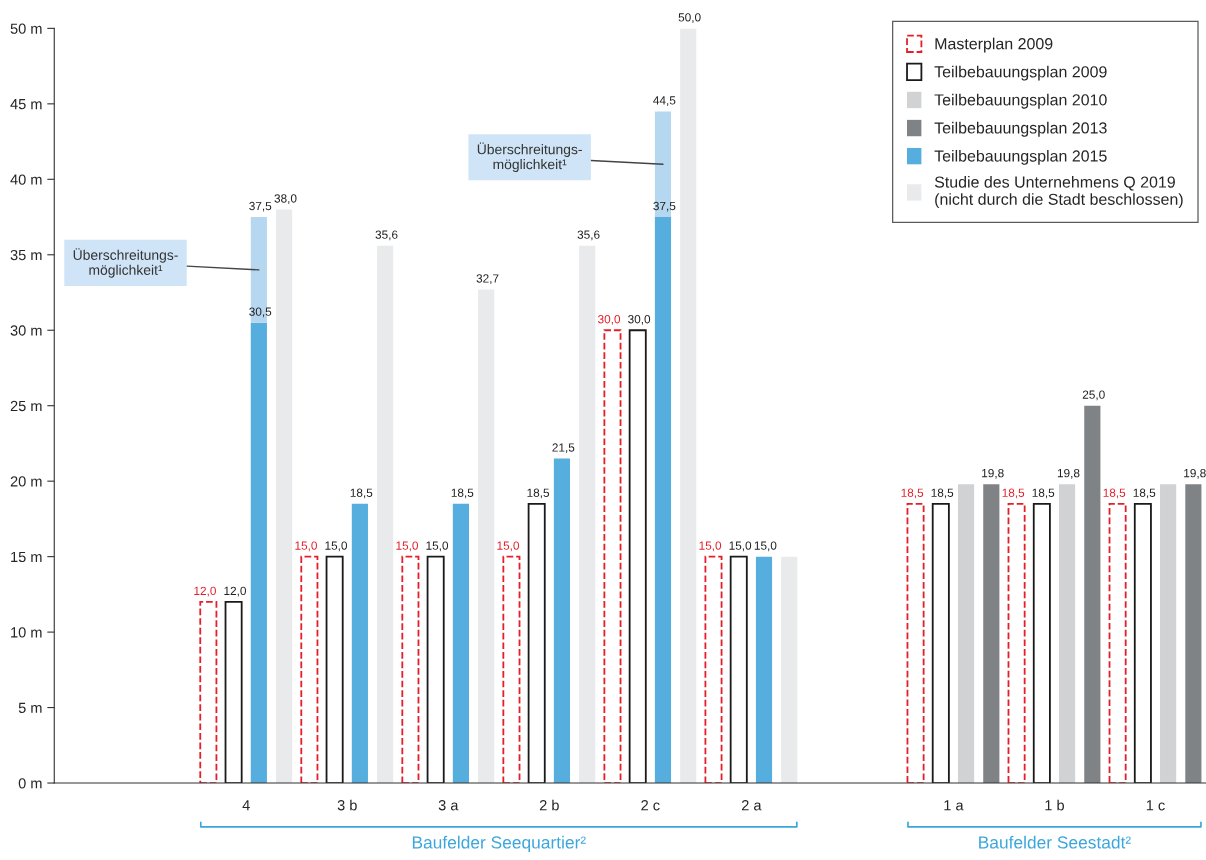  Describe the element at coordinates (1020, 73) in the screenshot. I see `legend-label: Teilbebauungsplan 2009` at that location.